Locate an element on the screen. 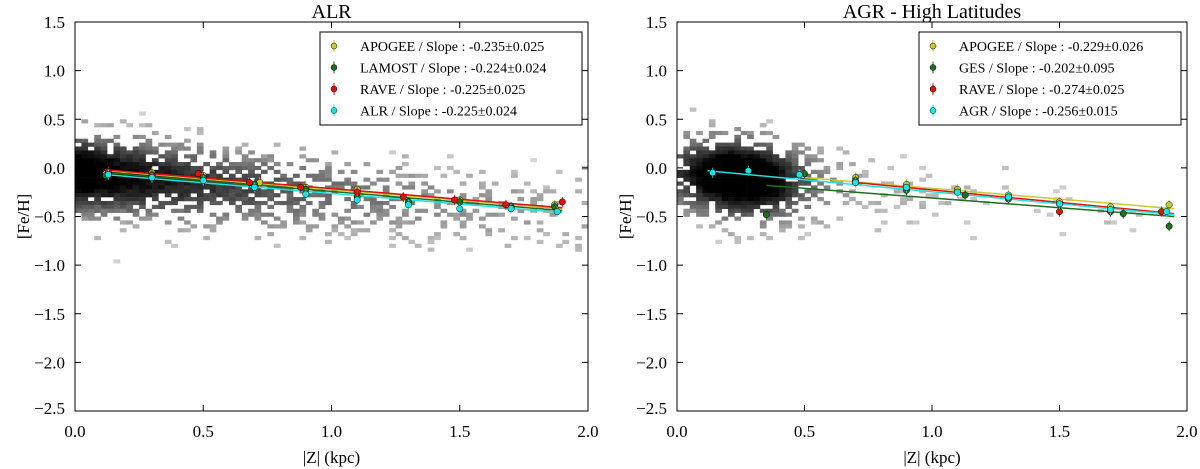  y-tick-label: 1.0 is located at coordinates (54, 71).